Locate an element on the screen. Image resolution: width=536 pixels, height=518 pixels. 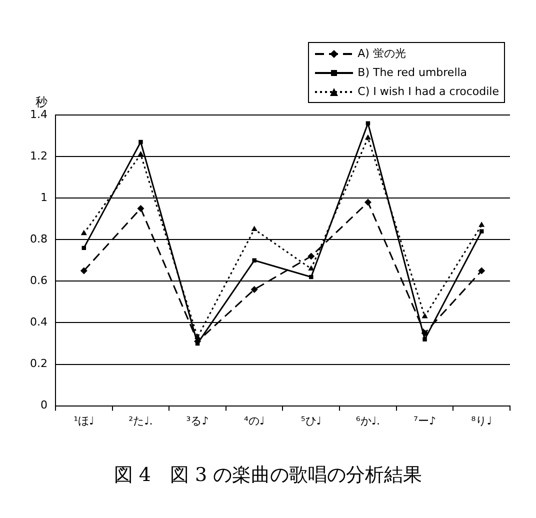
y-axis-title: 秒 is located at coordinates (41, 102).